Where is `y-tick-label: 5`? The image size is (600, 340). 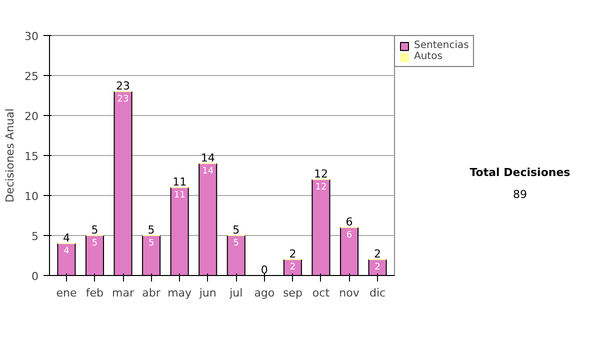 y-tick-label: 5 is located at coordinates (35, 236).